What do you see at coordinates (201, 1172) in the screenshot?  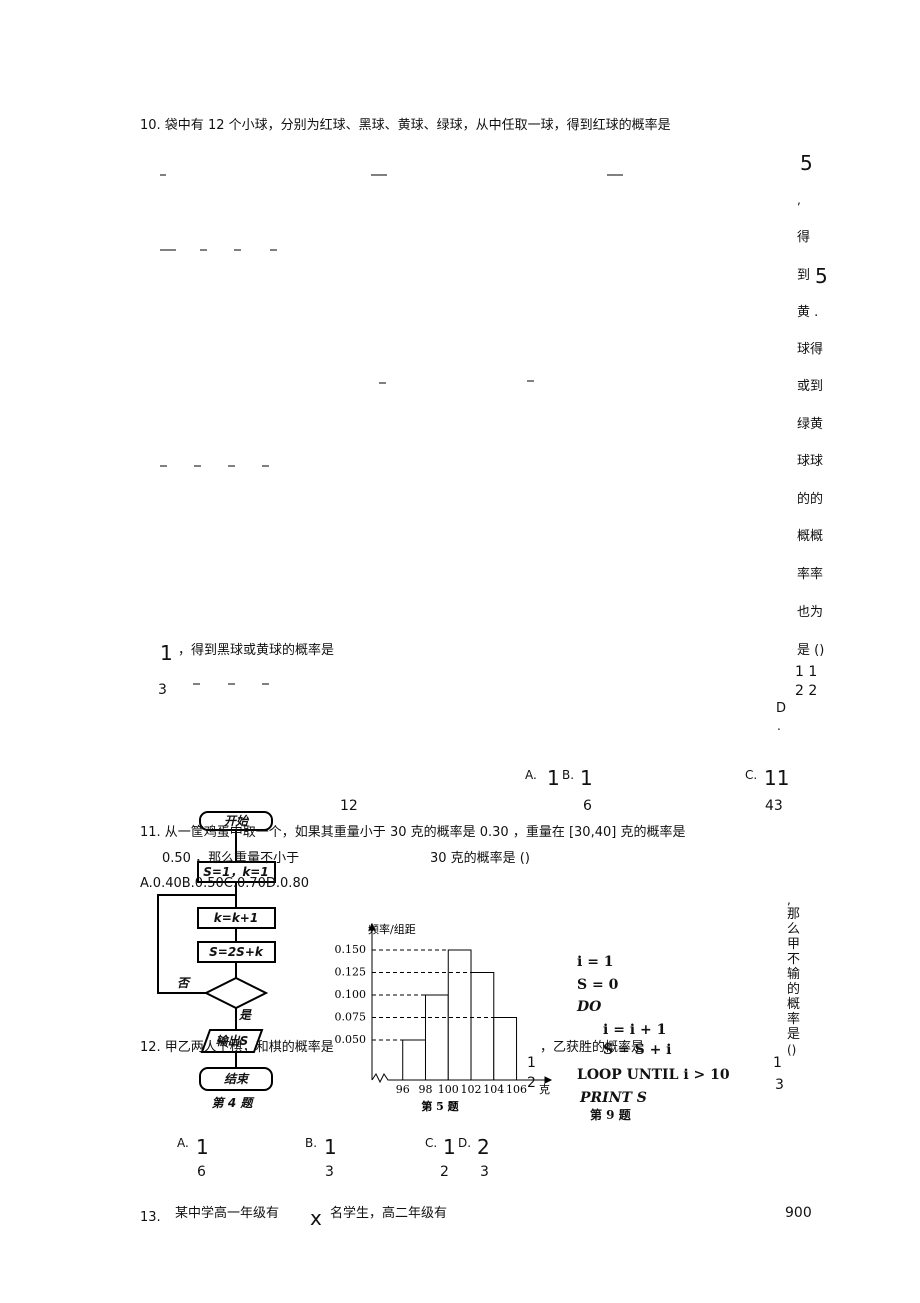 I see `q12-text: 6` at bounding box center [201, 1172].